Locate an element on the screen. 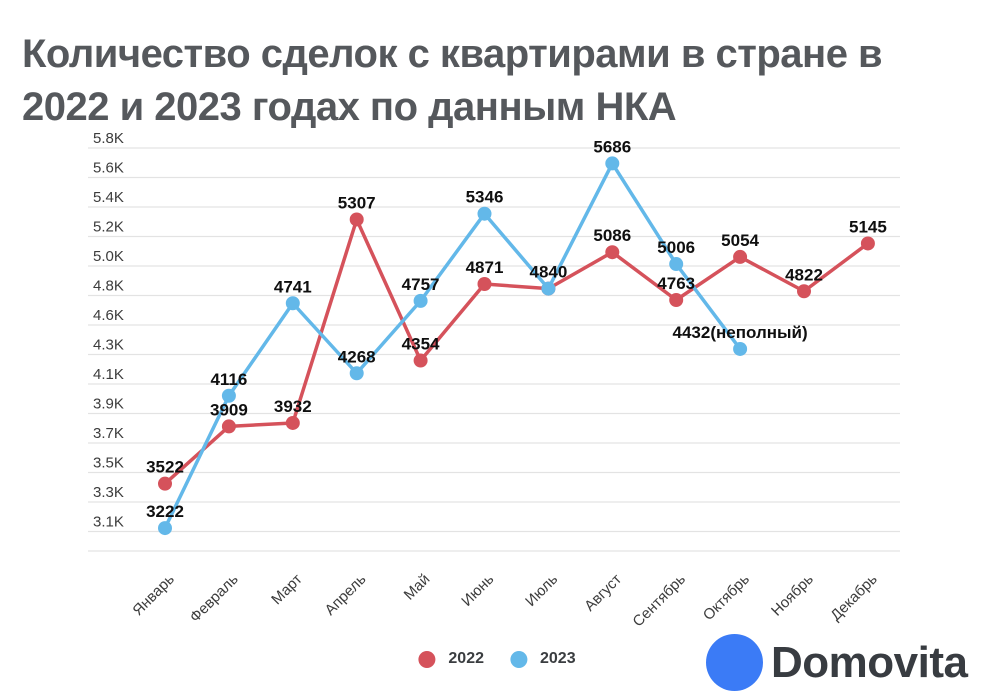 The image size is (1000, 700). chart-title-line2: 2022 и 2023 годах по данным НКА is located at coordinates (349, 106).